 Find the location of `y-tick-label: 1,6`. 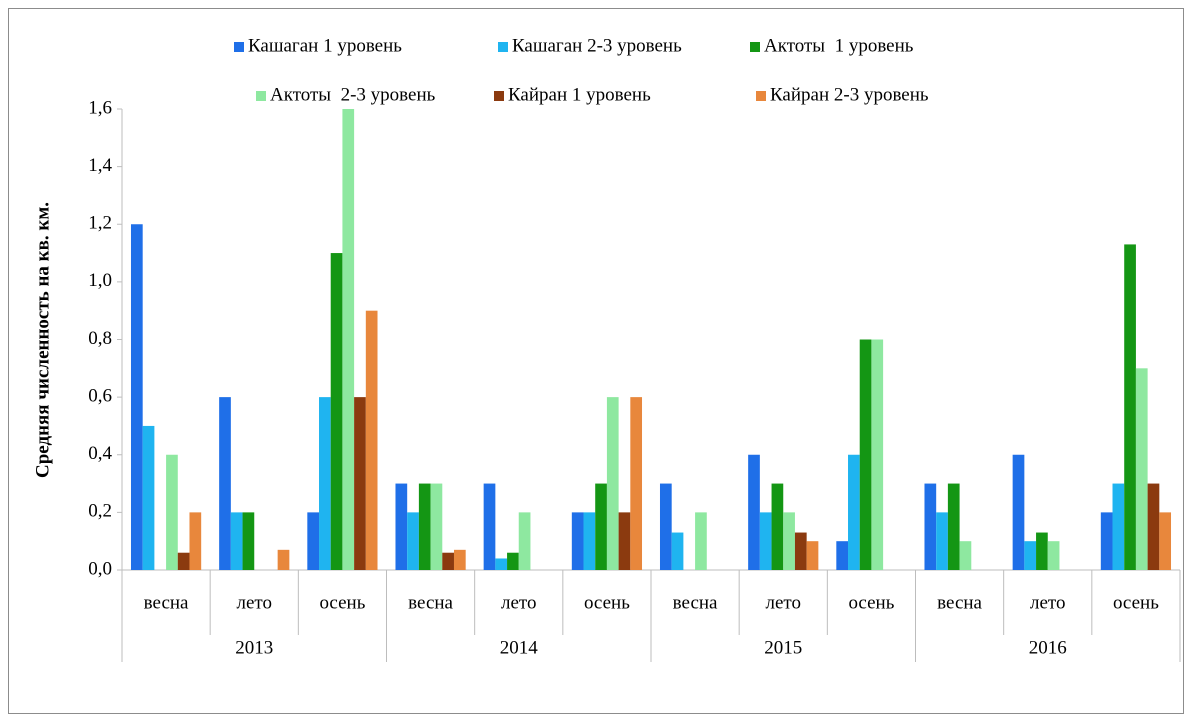

y-tick-label: 1,6 is located at coordinates (100, 107).